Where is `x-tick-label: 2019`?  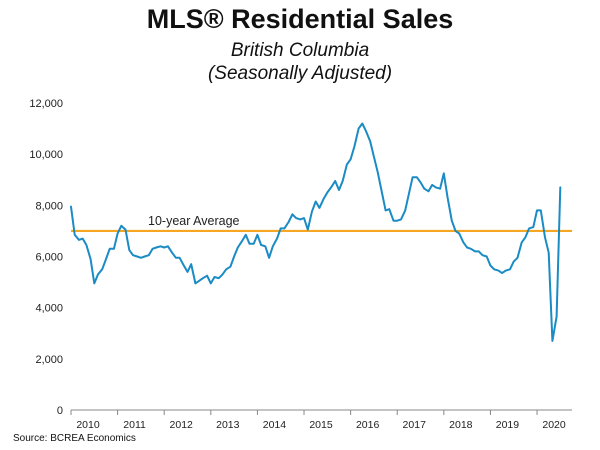 x-tick-label: 2019 is located at coordinates (508, 425).